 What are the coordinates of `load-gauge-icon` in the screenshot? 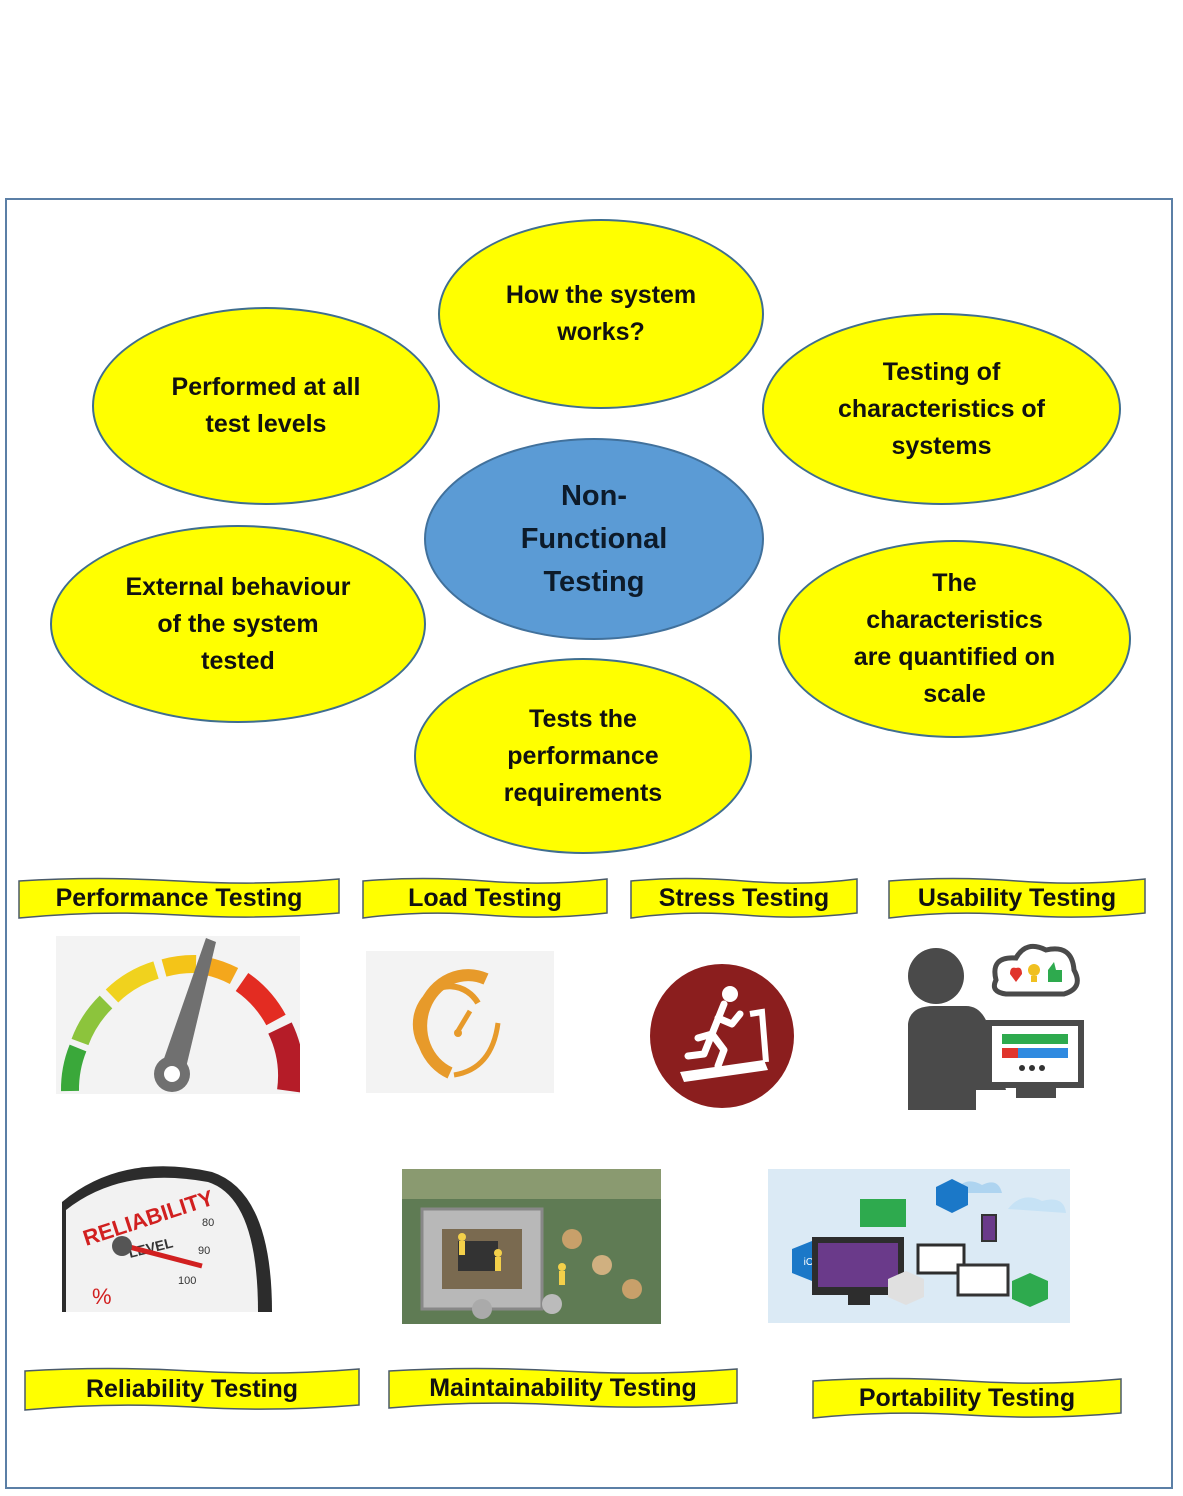 It's located at (460, 1022).